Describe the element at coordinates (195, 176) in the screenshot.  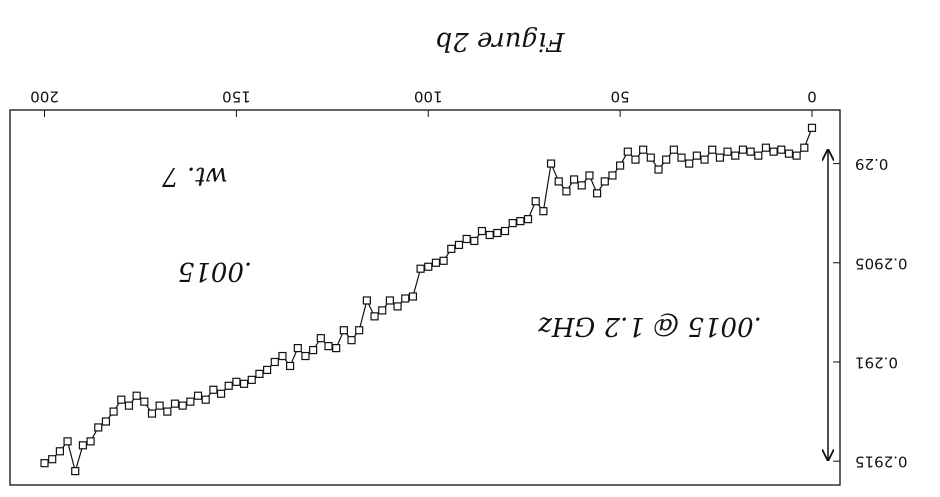
I see `note: wt. 7` at that location.